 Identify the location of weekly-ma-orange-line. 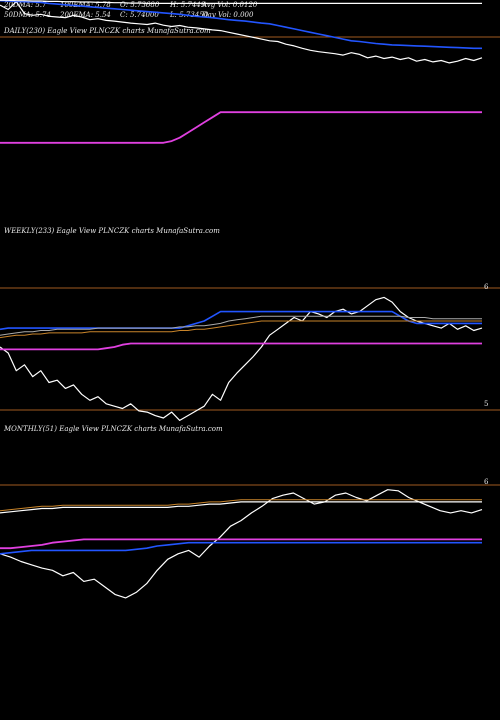
(241, 329).